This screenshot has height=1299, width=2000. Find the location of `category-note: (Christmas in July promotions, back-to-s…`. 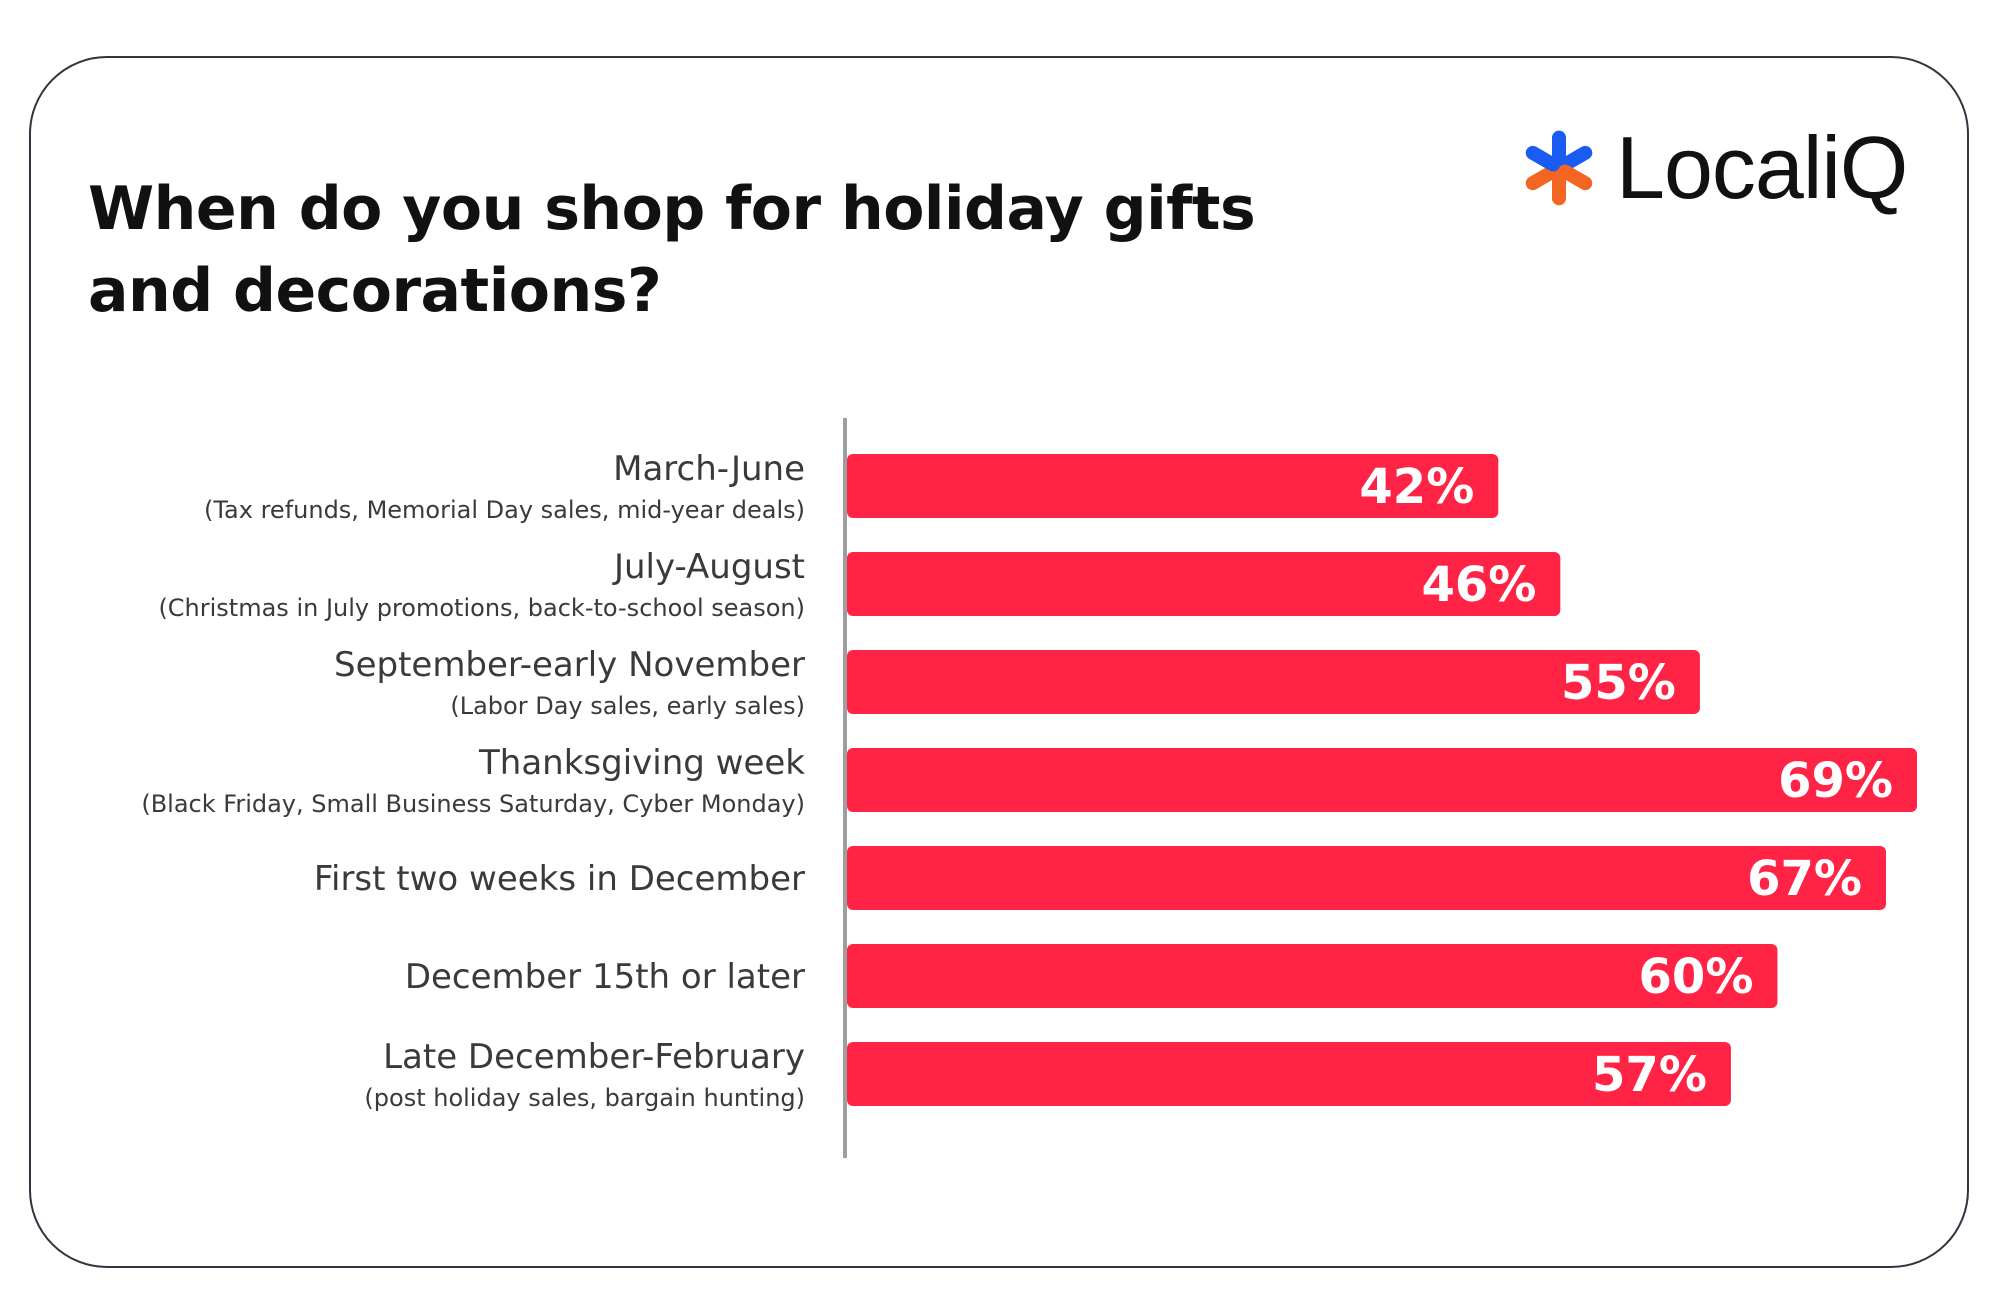

category-note: (Christmas in July promotions, back-to-s… is located at coordinates (481, 608).